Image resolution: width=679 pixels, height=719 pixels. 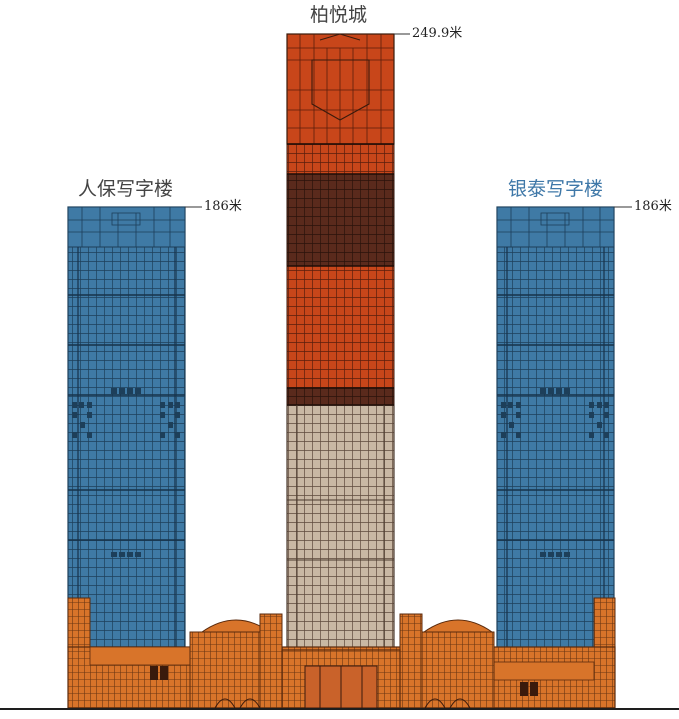 What do you see at coordinates (556, 189) in the screenshot?
I see `tower-name-right: 银泰写字楼` at bounding box center [556, 189].